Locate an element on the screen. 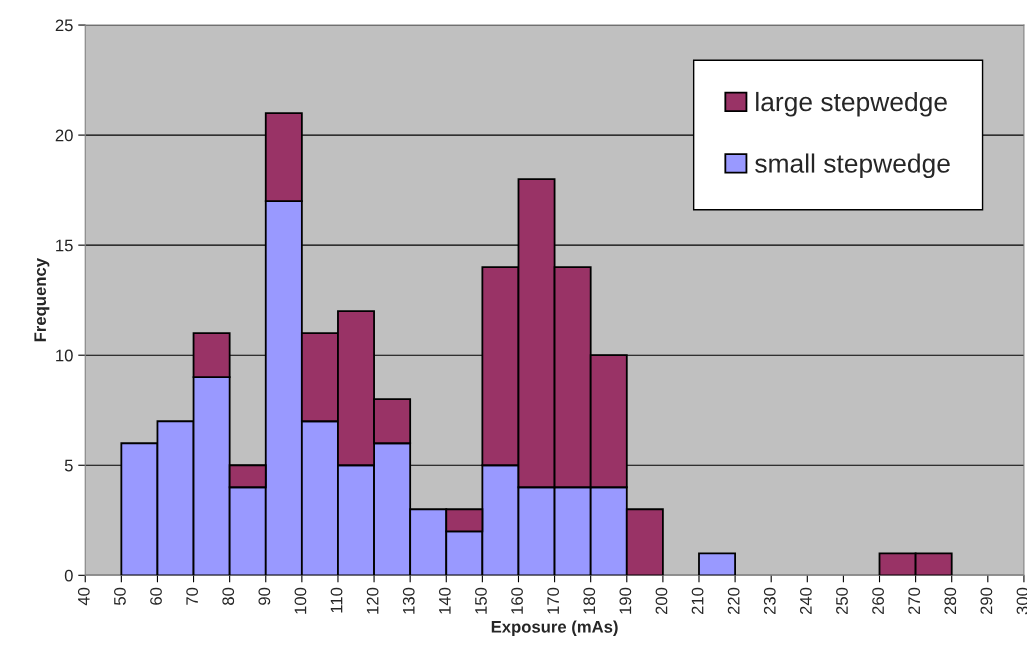 The width and height of the screenshot is (1027, 659). x-tick-label: 100 is located at coordinates (300, 600).